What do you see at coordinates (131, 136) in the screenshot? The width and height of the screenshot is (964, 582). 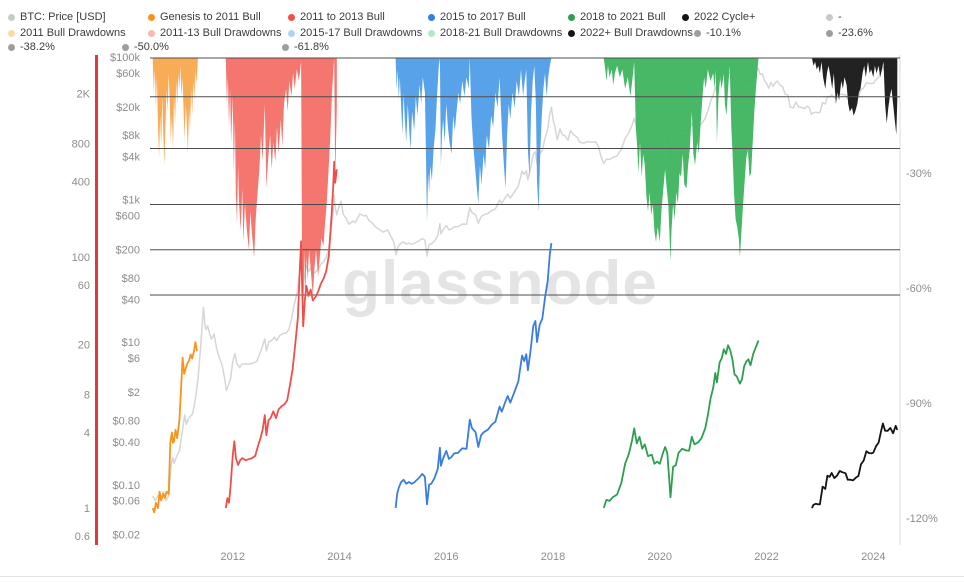 I see `price-axis-tick: $8k` at bounding box center [131, 136].